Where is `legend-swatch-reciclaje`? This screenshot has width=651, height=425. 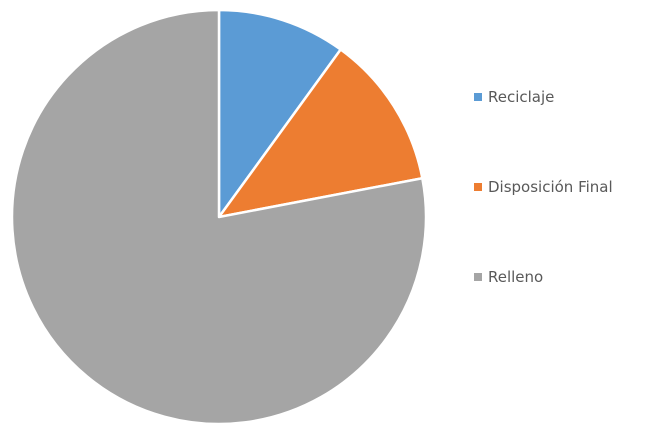
legend-swatch-reciclaje is located at coordinates (478, 97).